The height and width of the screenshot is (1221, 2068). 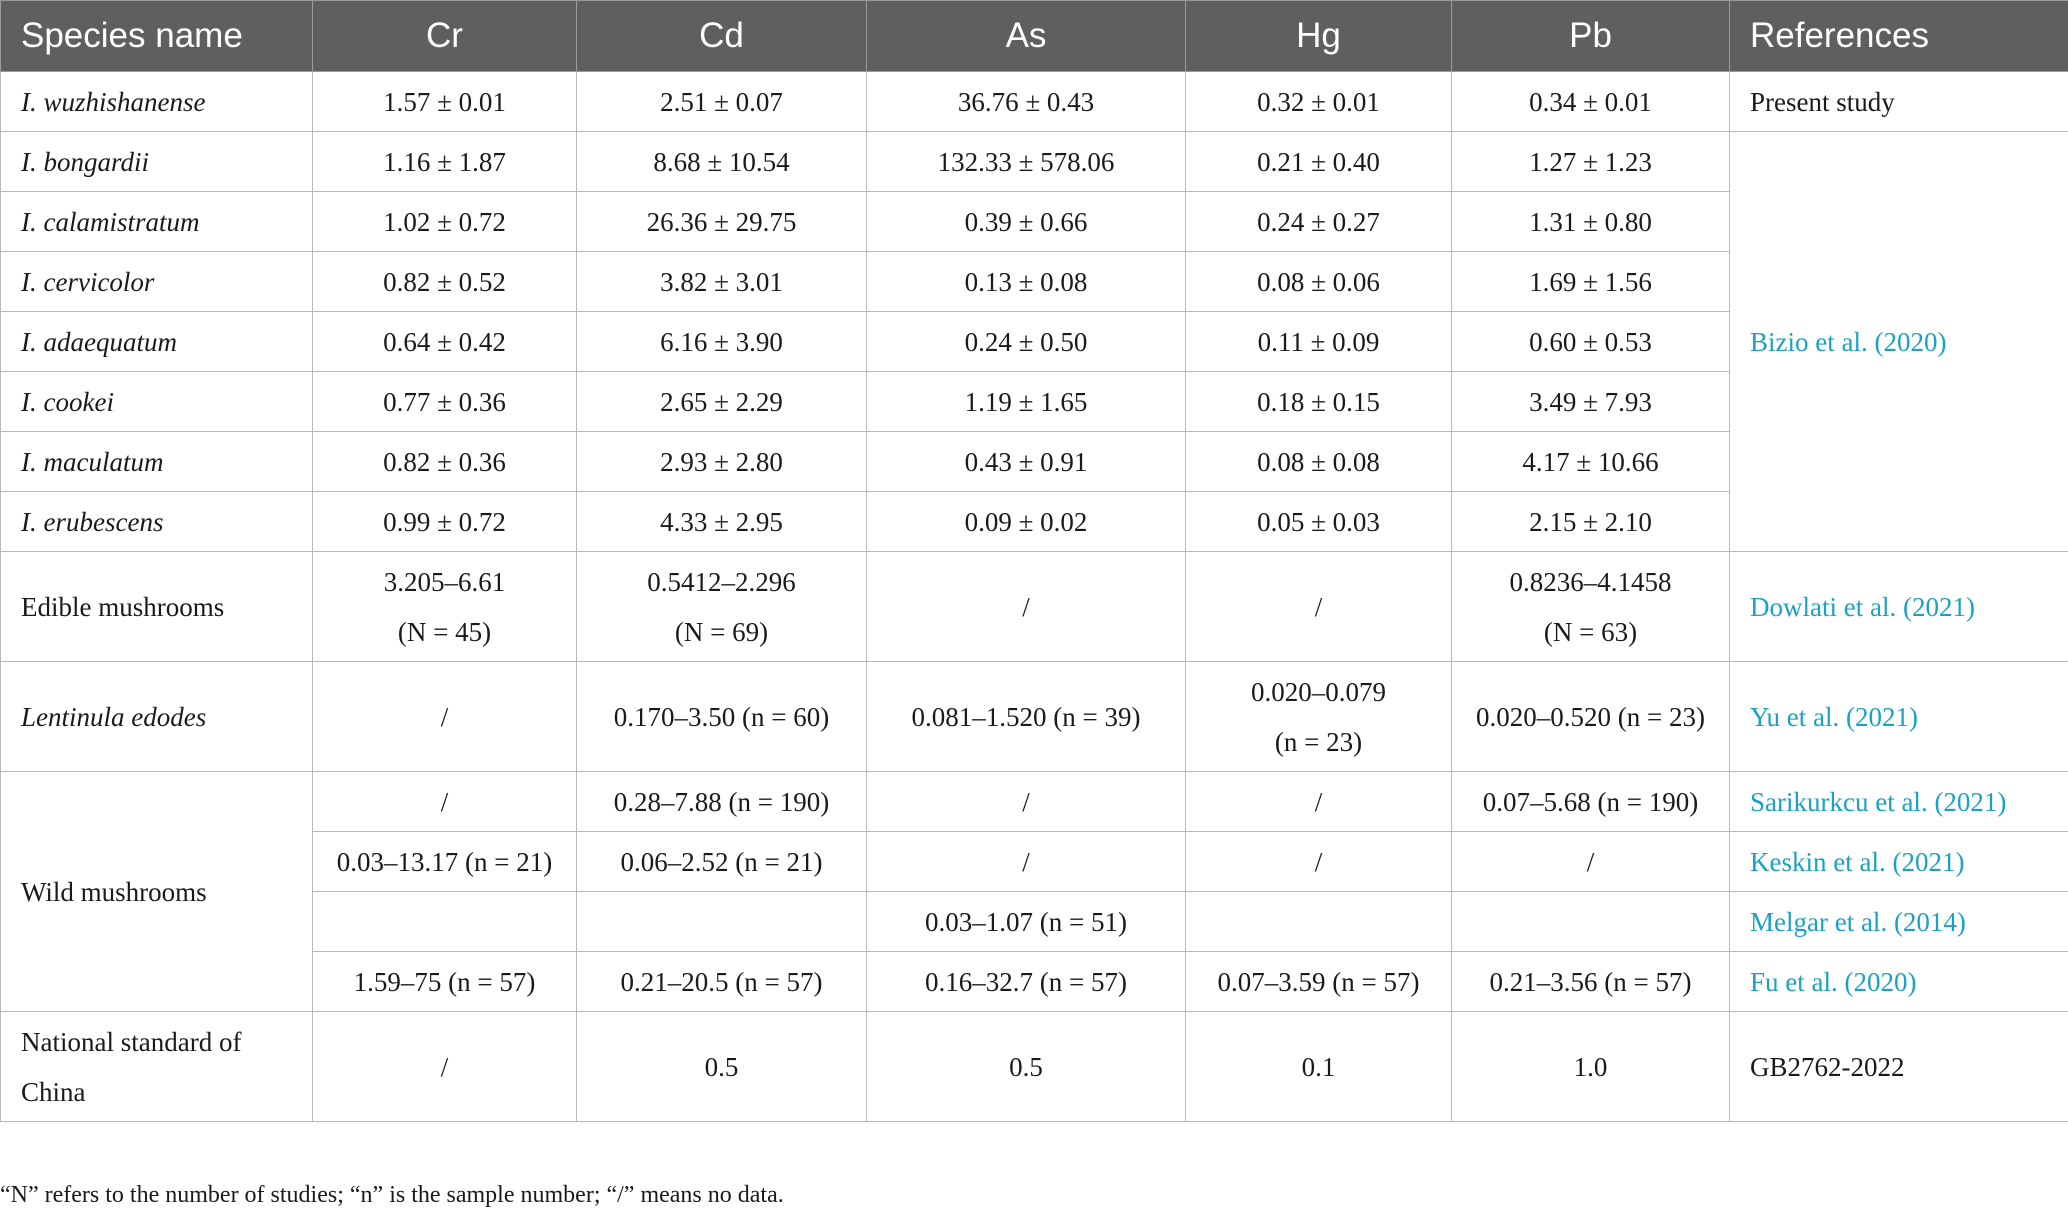 What do you see at coordinates (1318, 401) in the screenshot?
I see `hg-cell: 0.18 ± 0.15` at bounding box center [1318, 401].